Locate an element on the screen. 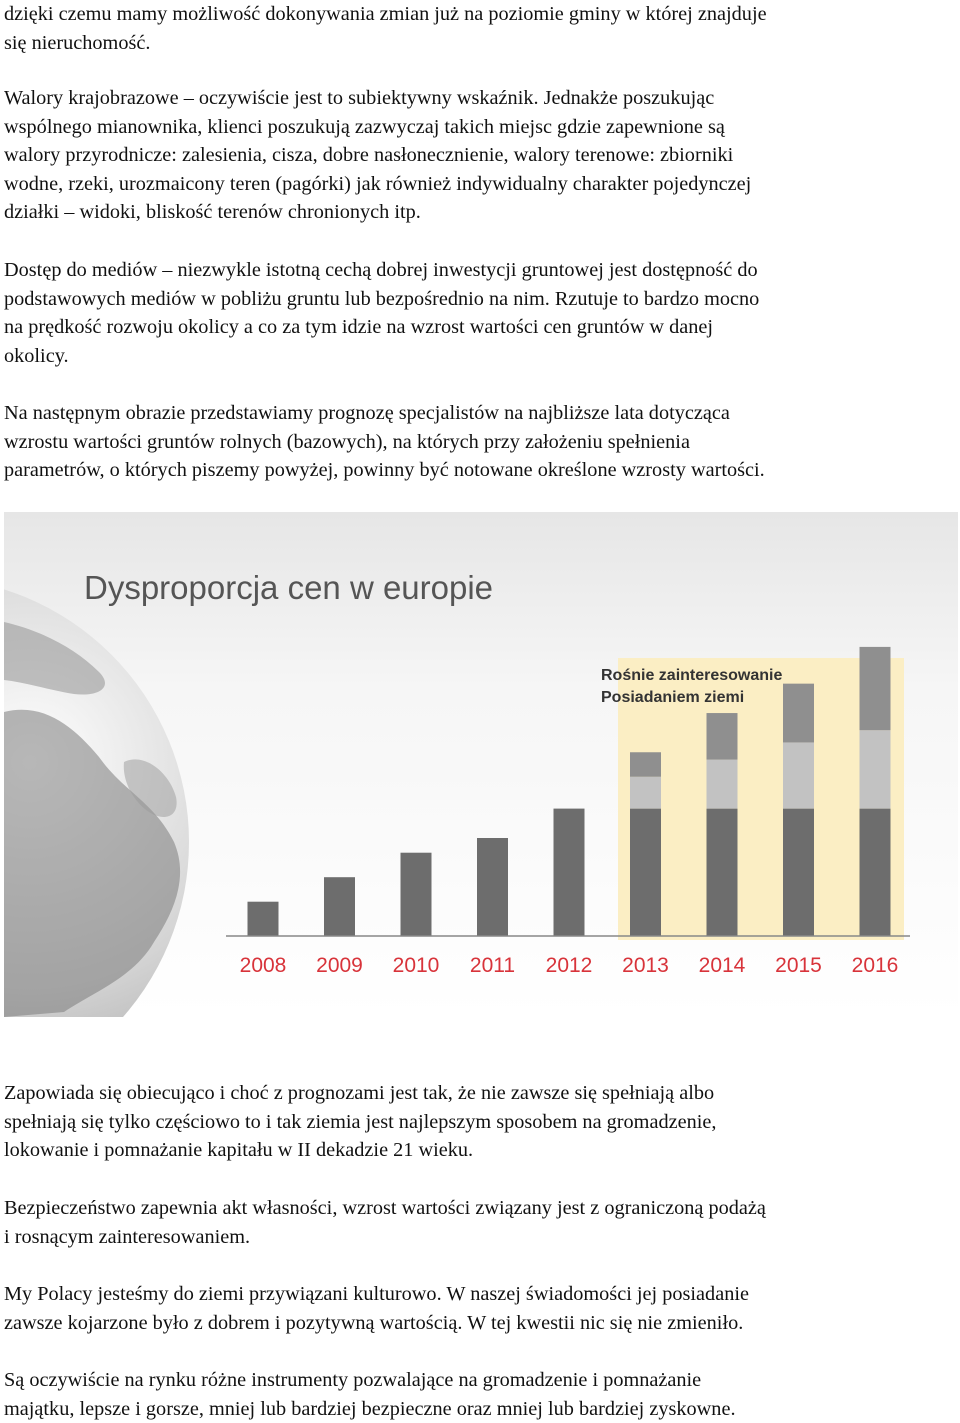 Image resolution: width=960 pixels, height=1423 pixels. bar-segment-top-2013 is located at coordinates (645, 764).